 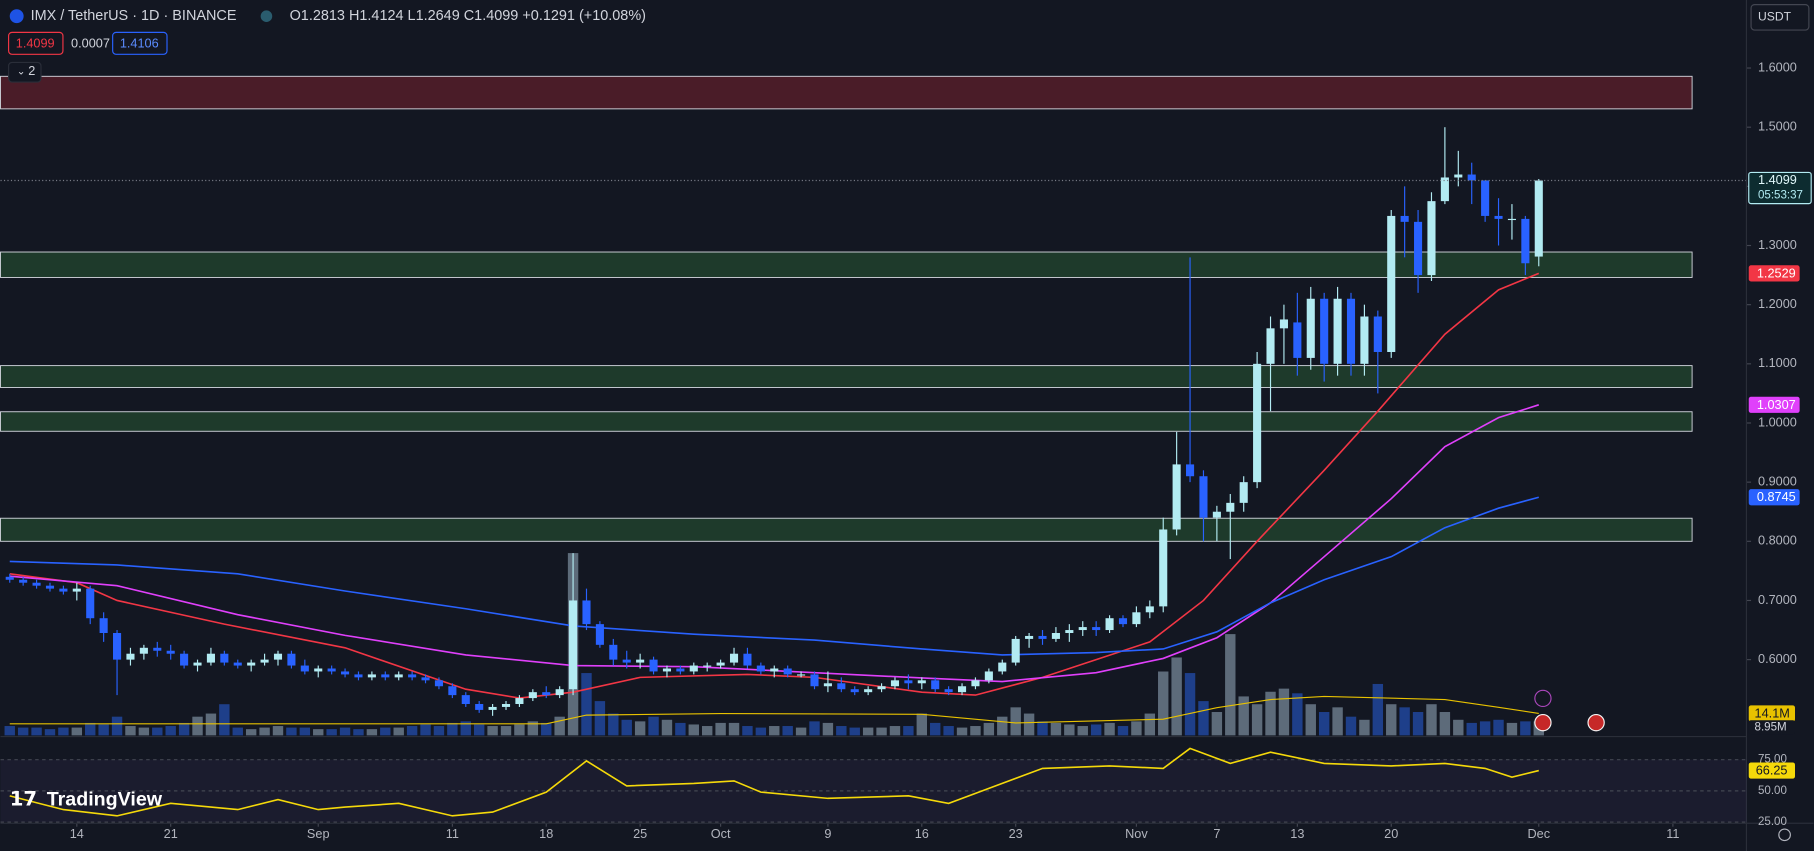 What do you see at coordinates (1543, 698) in the screenshot?
I see `event-icon` at bounding box center [1543, 698].